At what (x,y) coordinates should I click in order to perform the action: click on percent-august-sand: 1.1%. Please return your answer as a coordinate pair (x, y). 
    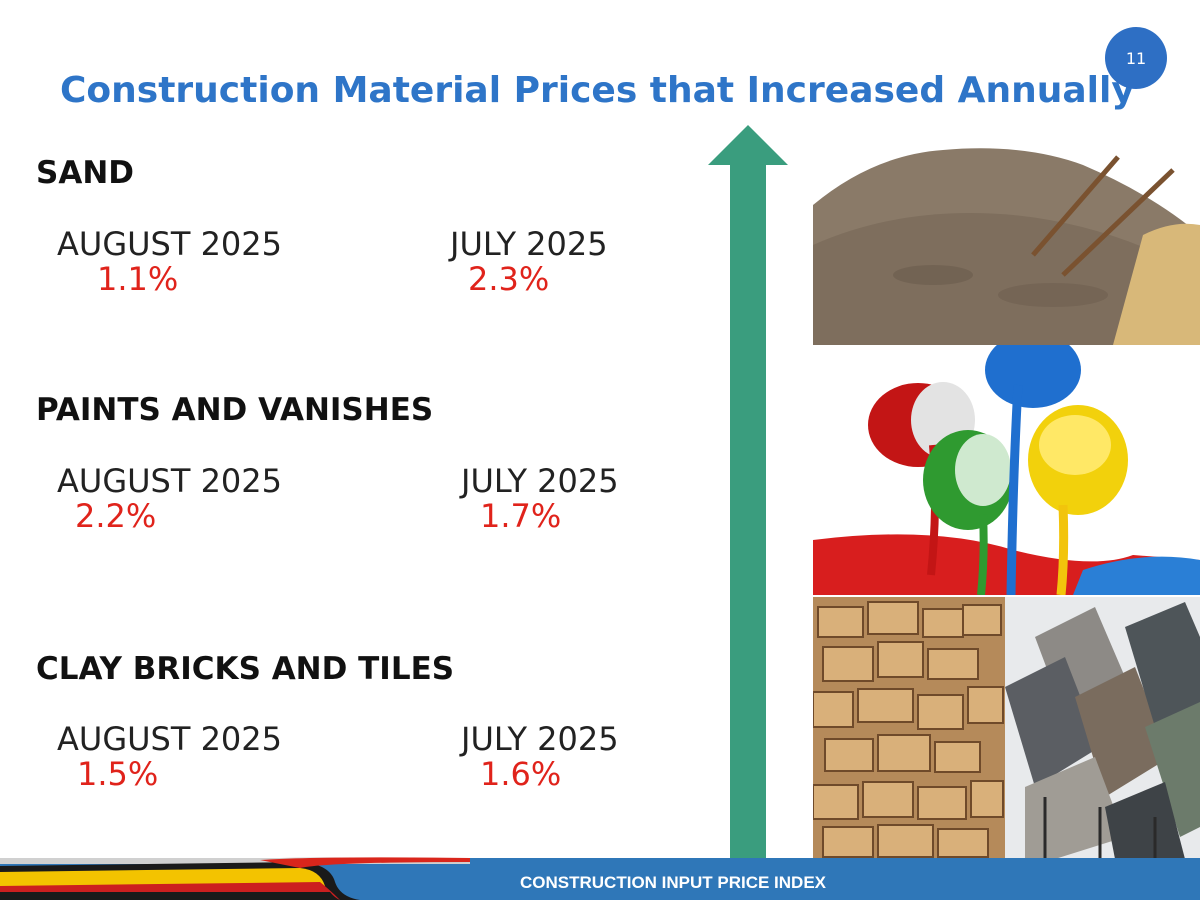
    Looking at the image, I should click on (138, 279).